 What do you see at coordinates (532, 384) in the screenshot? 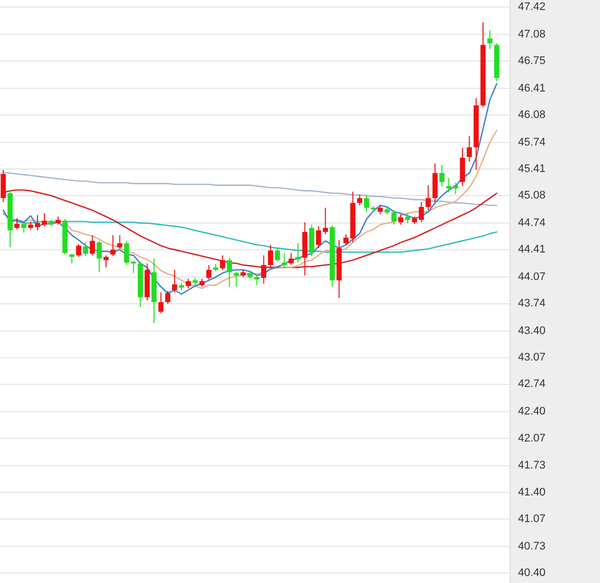
I see `y-tick-label: 42.74` at bounding box center [532, 384].